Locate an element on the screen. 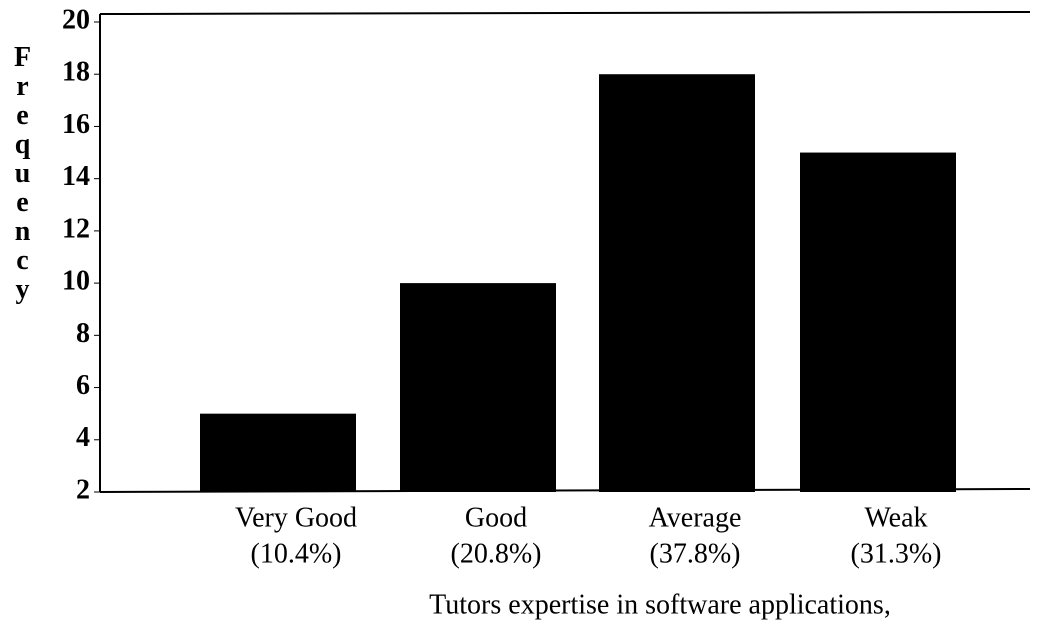 The image size is (1041, 628). frame-line is located at coordinates (565, 13).